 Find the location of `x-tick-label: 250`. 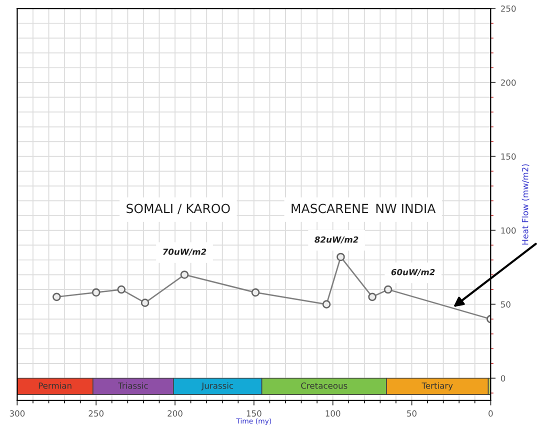

x-tick-label: 250 is located at coordinates (96, 413).